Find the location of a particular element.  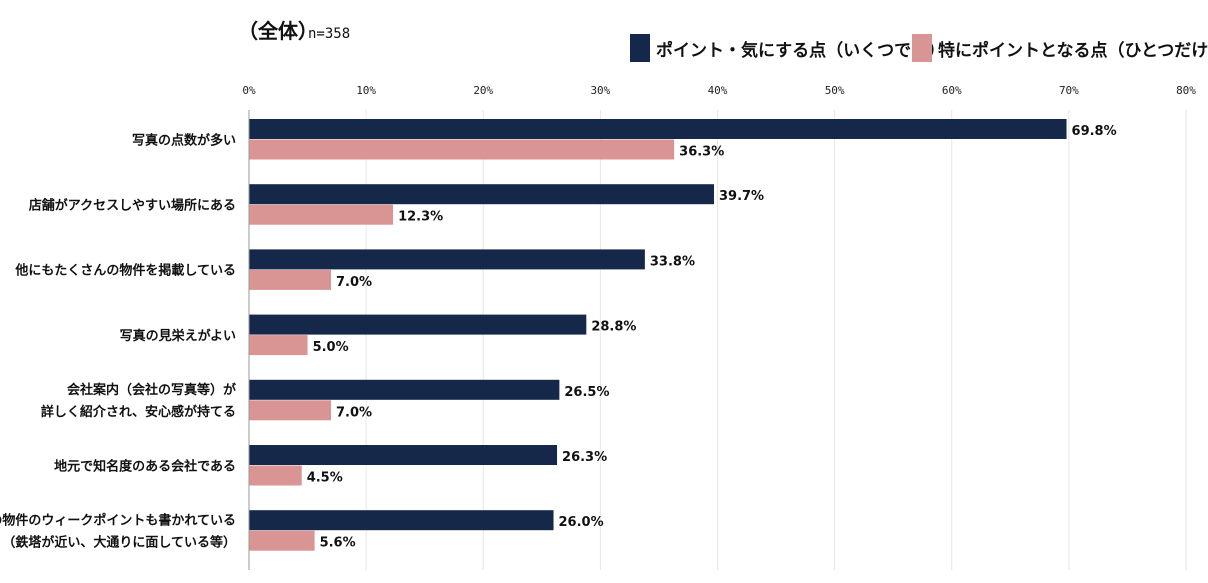

data-label: 5.6% is located at coordinates (338, 543).